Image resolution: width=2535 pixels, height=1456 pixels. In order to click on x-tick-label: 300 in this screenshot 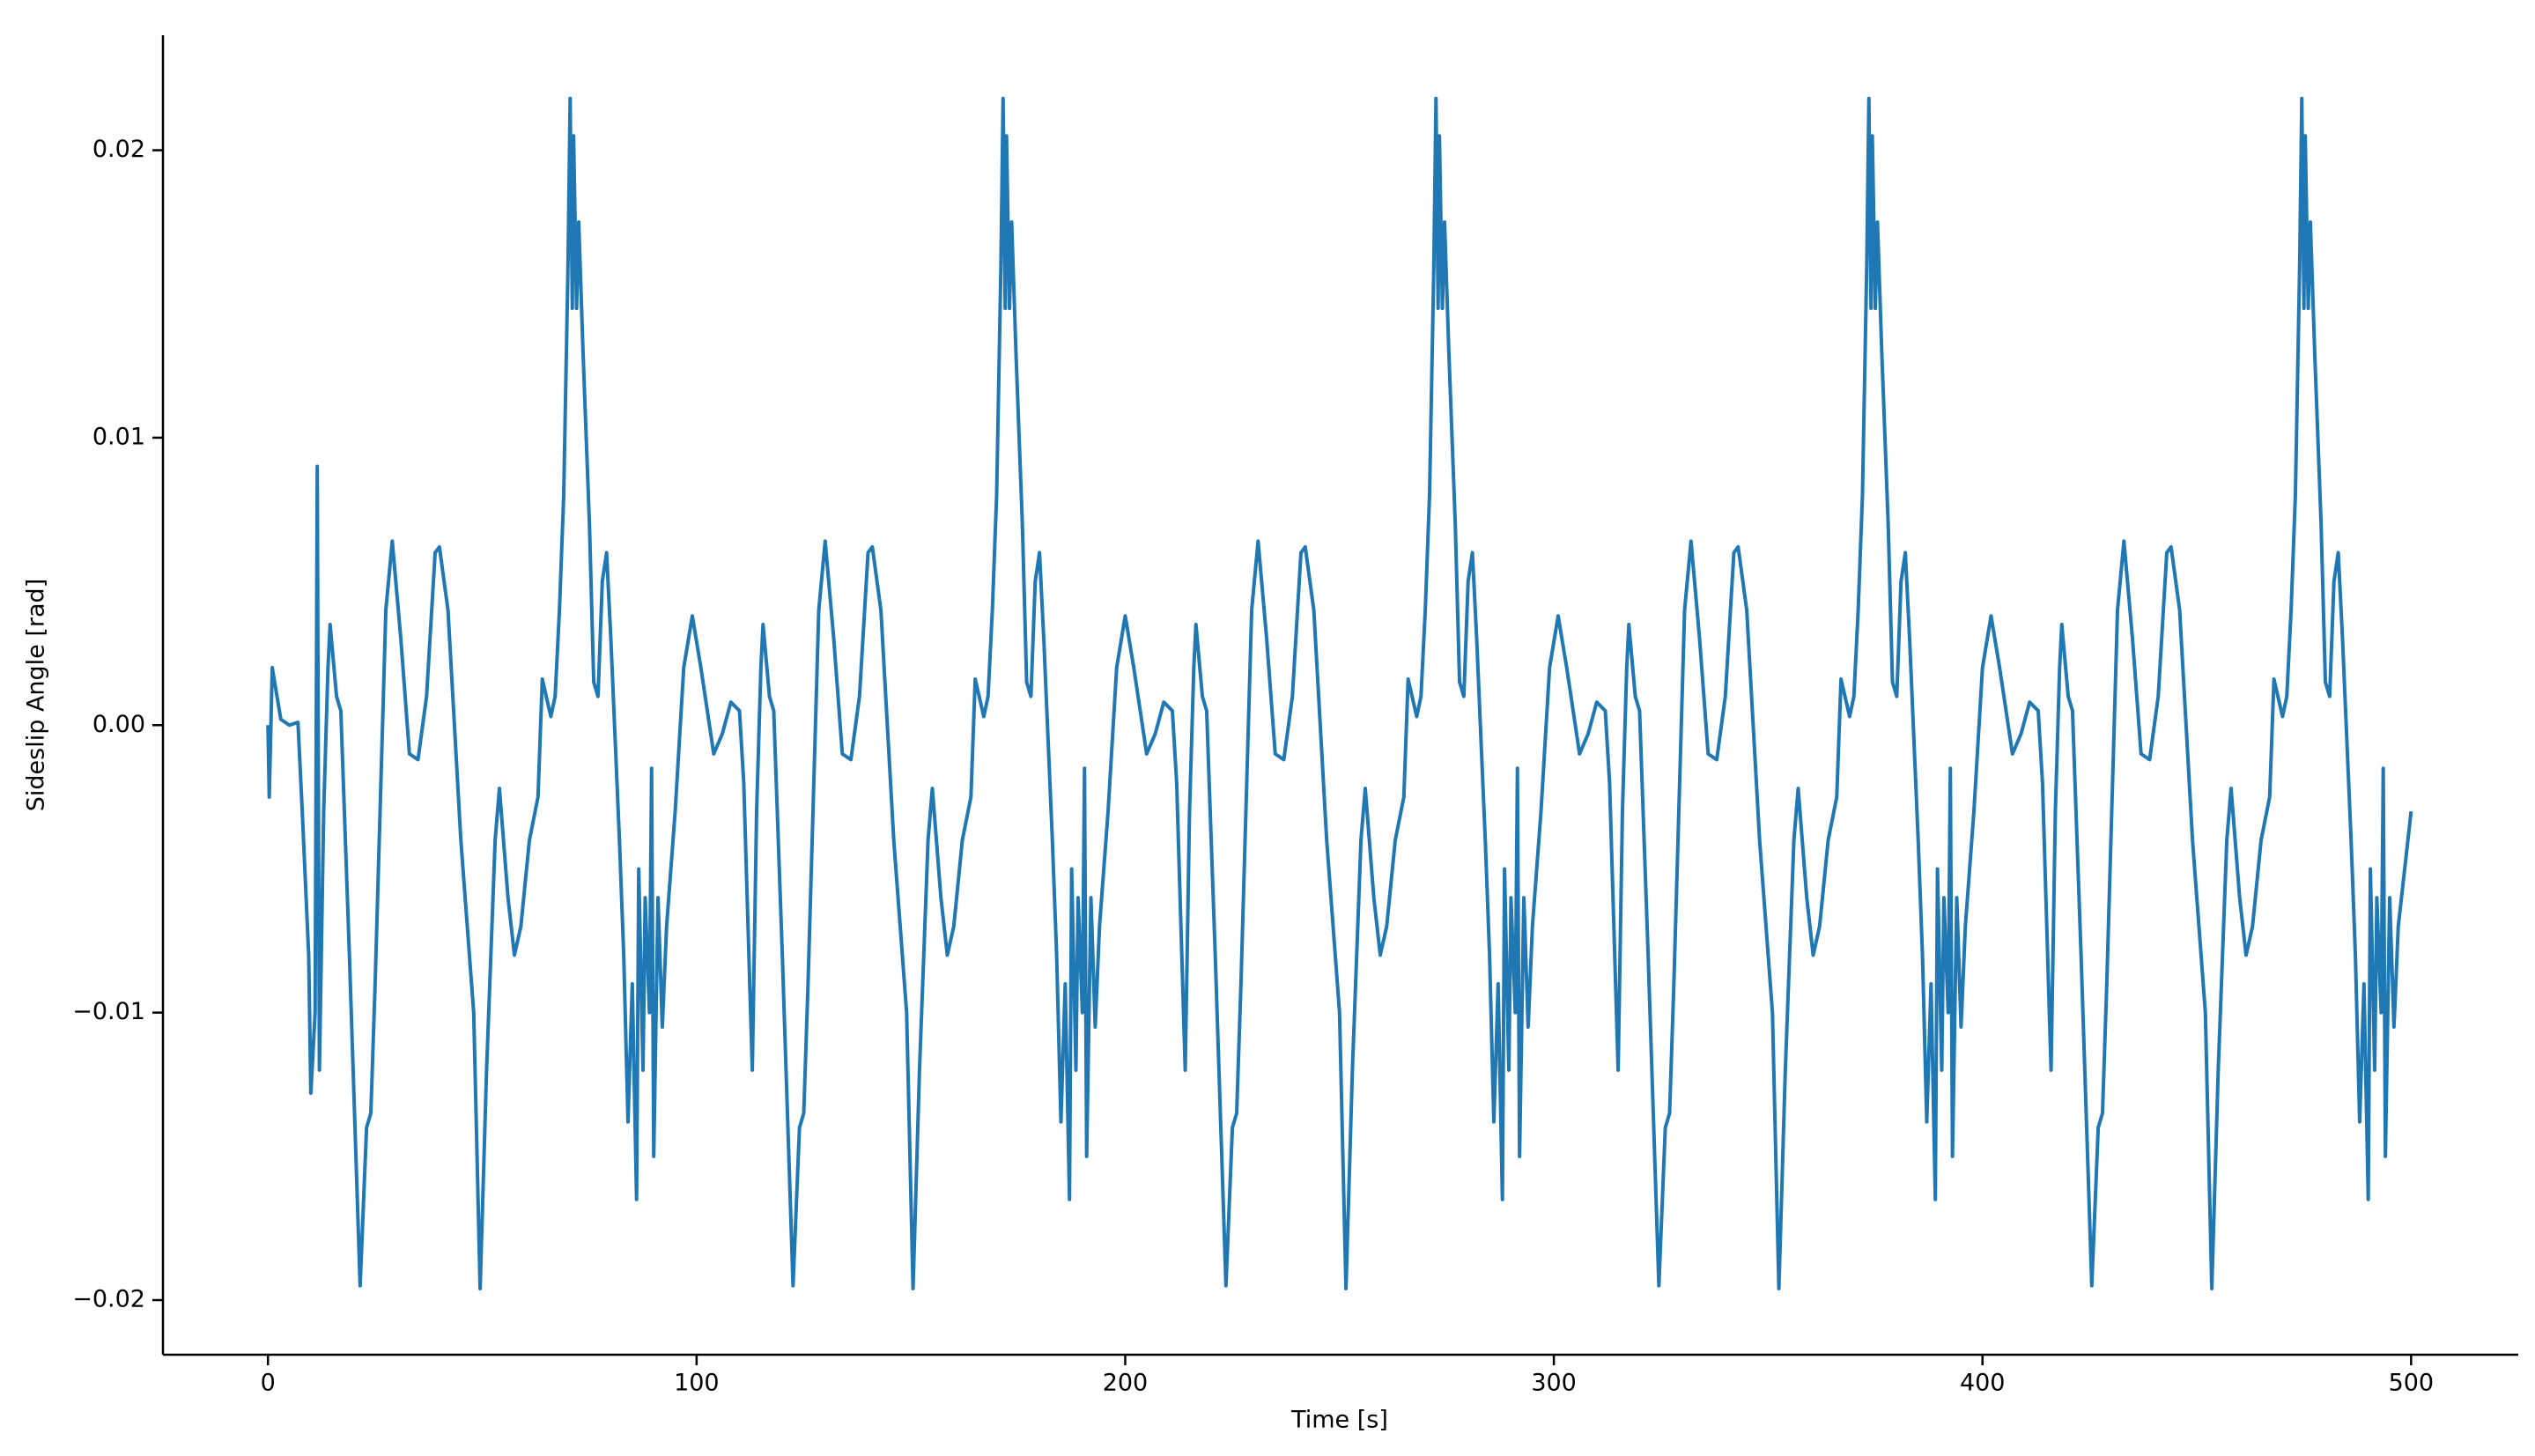, I will do `click(1554, 1383)`.